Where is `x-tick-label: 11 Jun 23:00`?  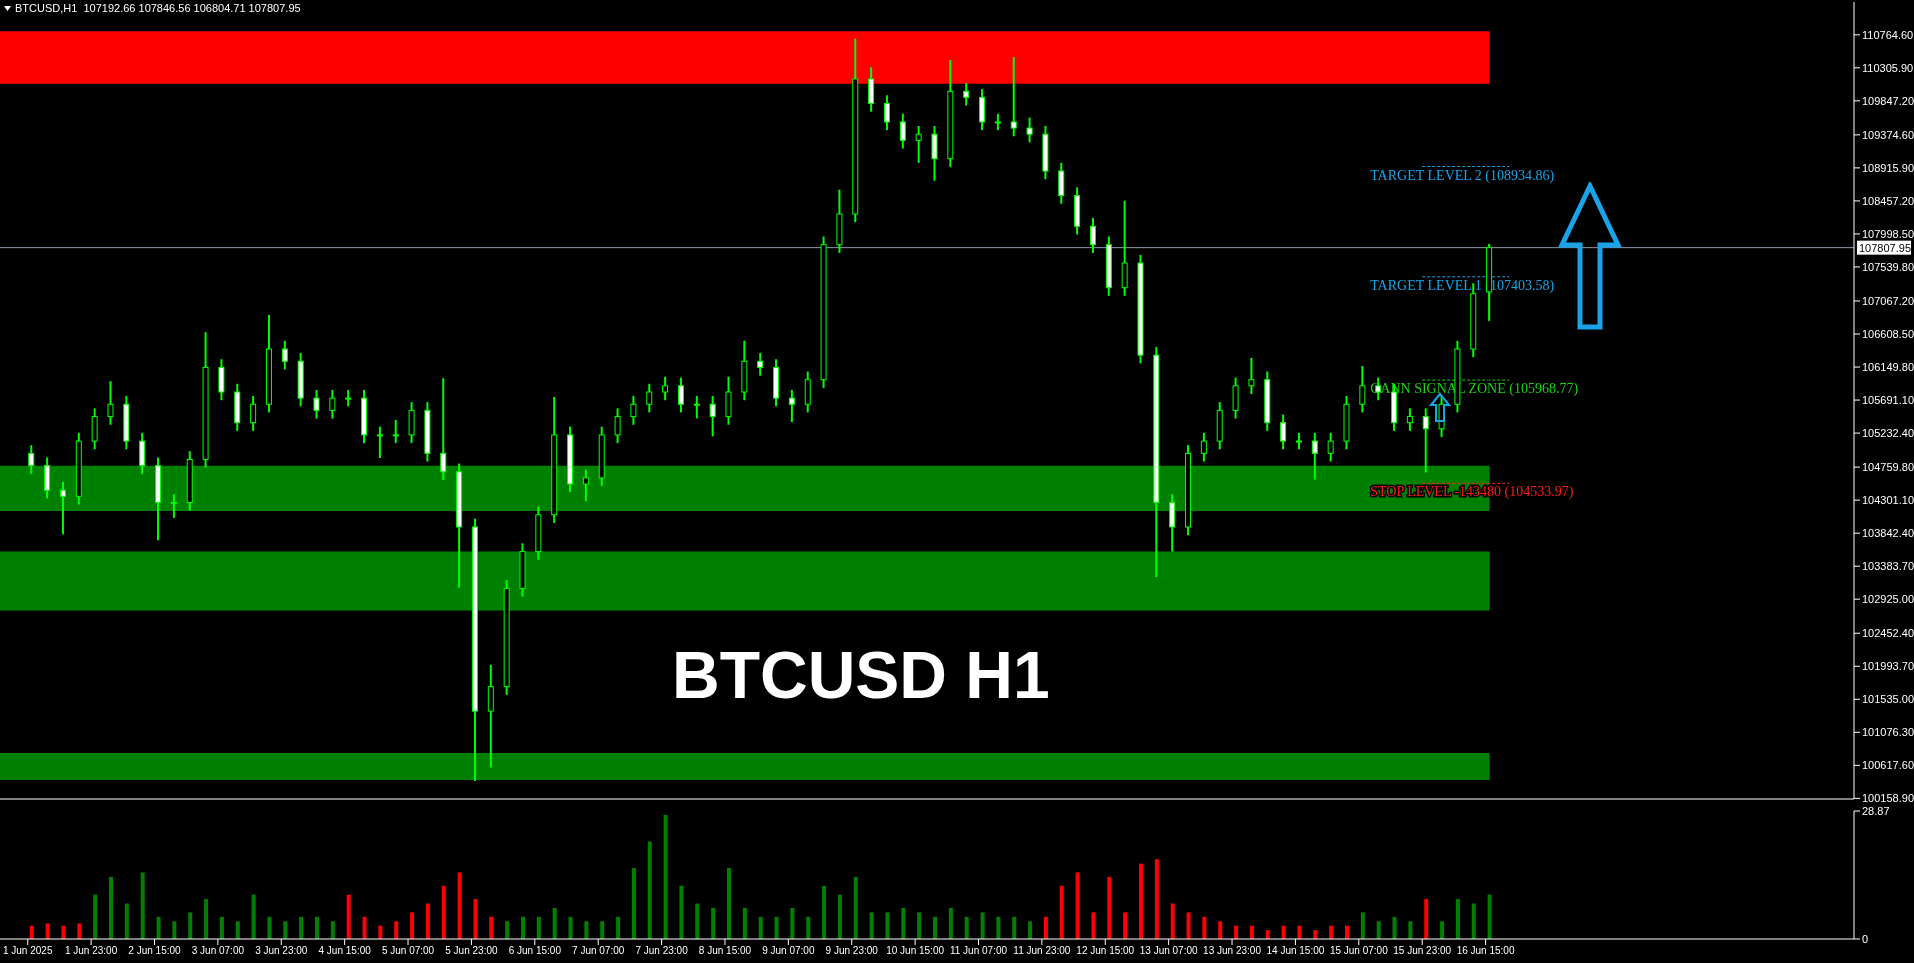 x-tick-label: 11 Jun 23:00 is located at coordinates (1042, 951).